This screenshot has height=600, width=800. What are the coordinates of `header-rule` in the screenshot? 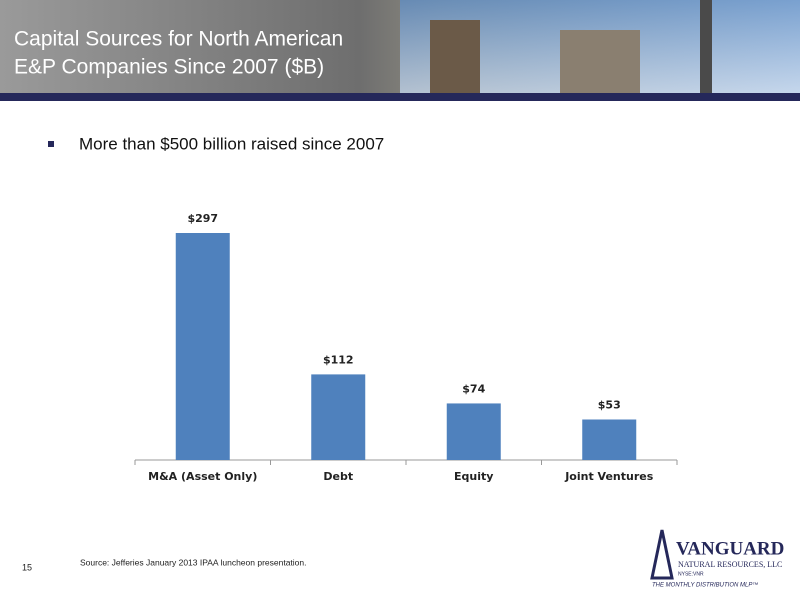 It's located at (400, 97).